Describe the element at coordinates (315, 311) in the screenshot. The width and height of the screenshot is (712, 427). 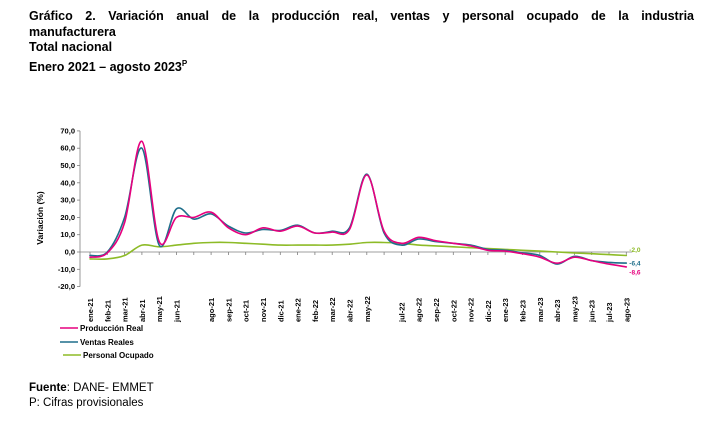
I see `x-tick-label: feb-22` at that location.